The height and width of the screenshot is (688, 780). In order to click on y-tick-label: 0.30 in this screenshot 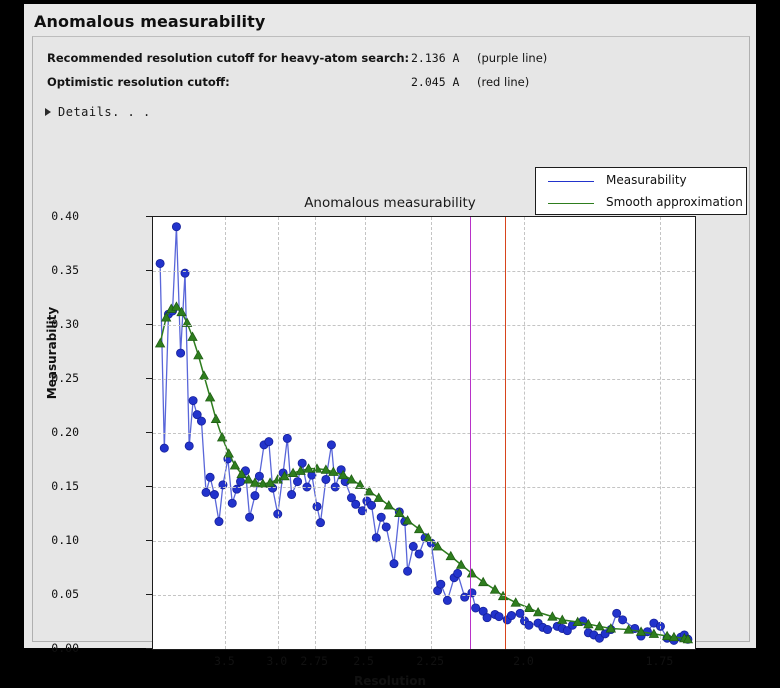, I will do `click(65, 324)`.